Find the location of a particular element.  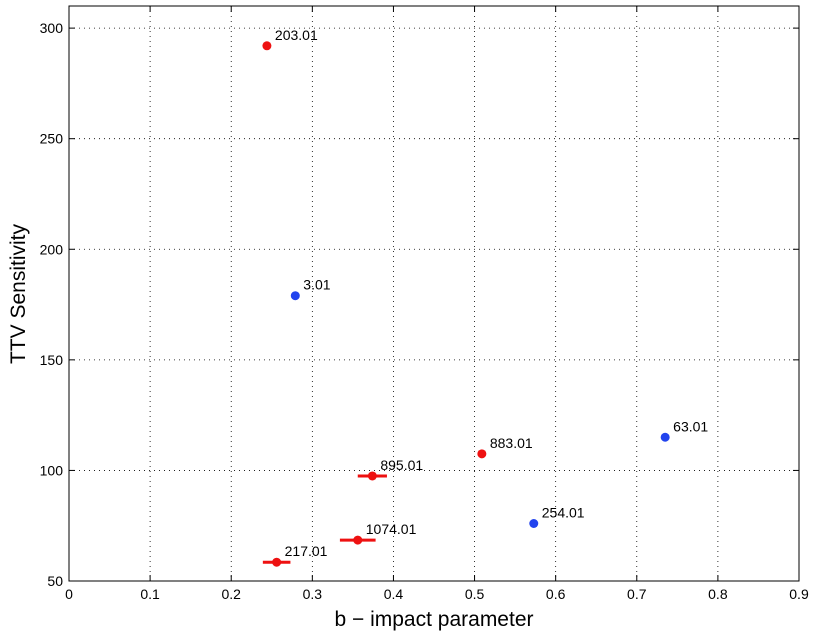

x-tick-label: 0.8 is located at coordinates (718, 594).